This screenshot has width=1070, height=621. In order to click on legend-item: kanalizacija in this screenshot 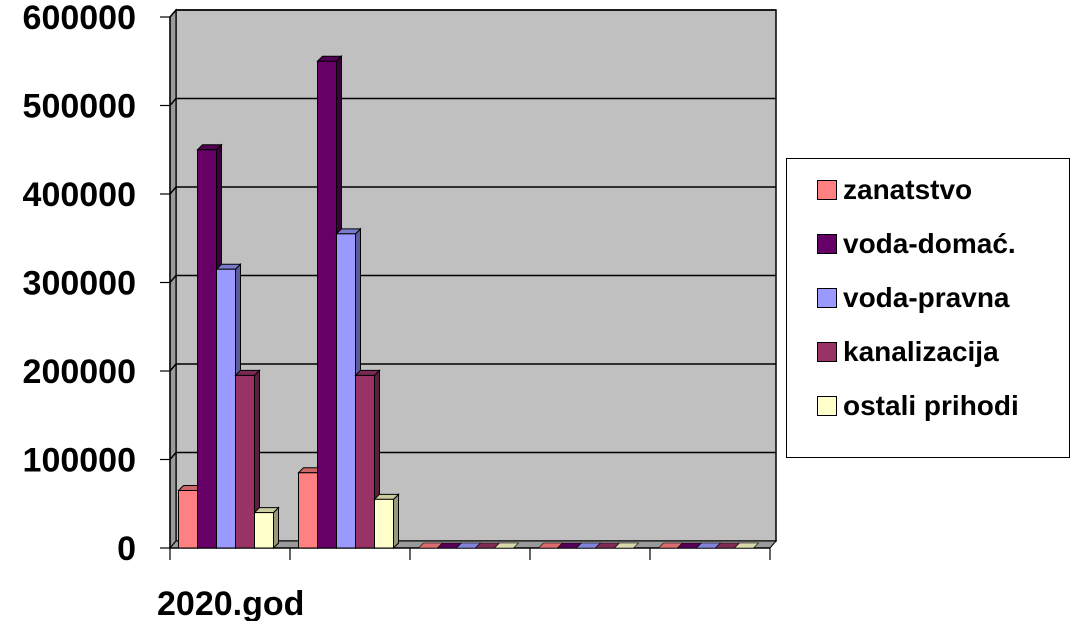, I will do `click(908, 351)`.